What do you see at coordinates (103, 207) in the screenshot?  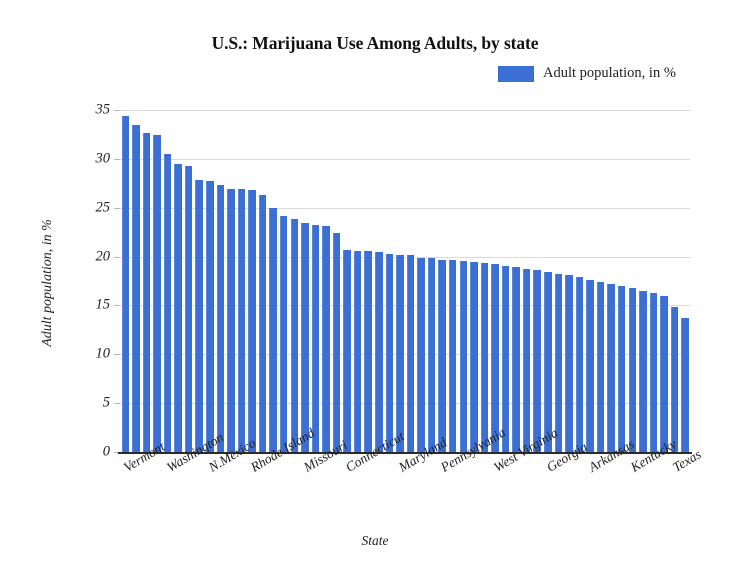 I see `y-axis-tick-label: 25` at bounding box center [103, 207].